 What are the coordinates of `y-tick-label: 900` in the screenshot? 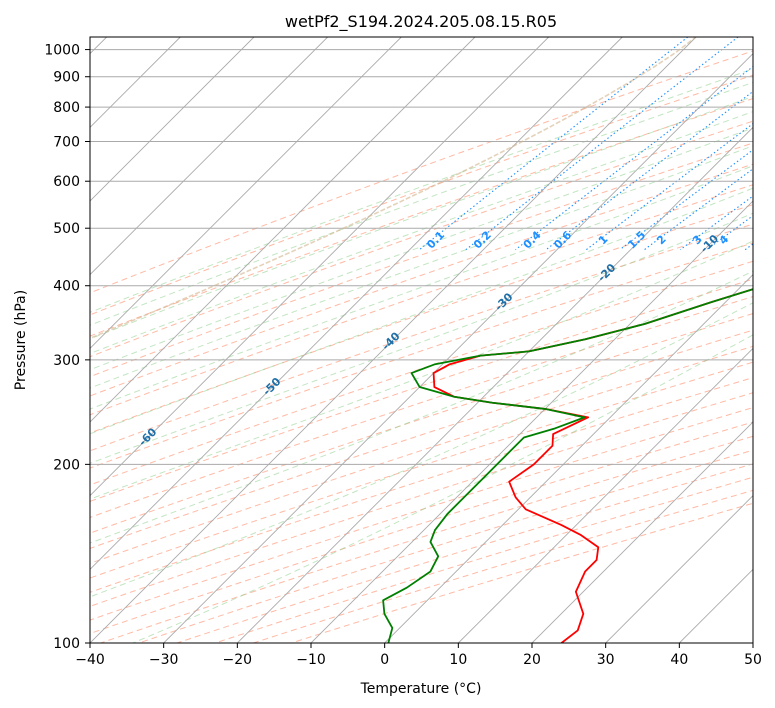 It's located at (66, 78).